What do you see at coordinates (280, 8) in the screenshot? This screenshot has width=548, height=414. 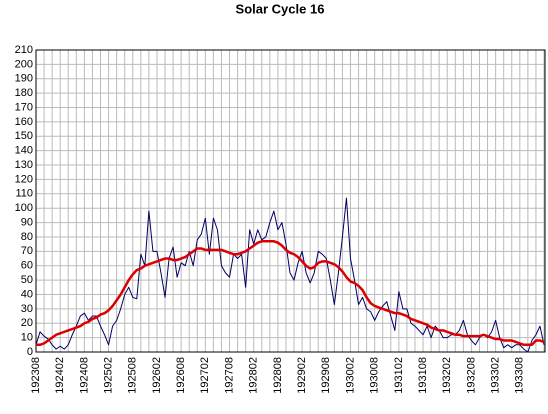 I see `chart-title: Solar Cycle 16` at bounding box center [280, 8].